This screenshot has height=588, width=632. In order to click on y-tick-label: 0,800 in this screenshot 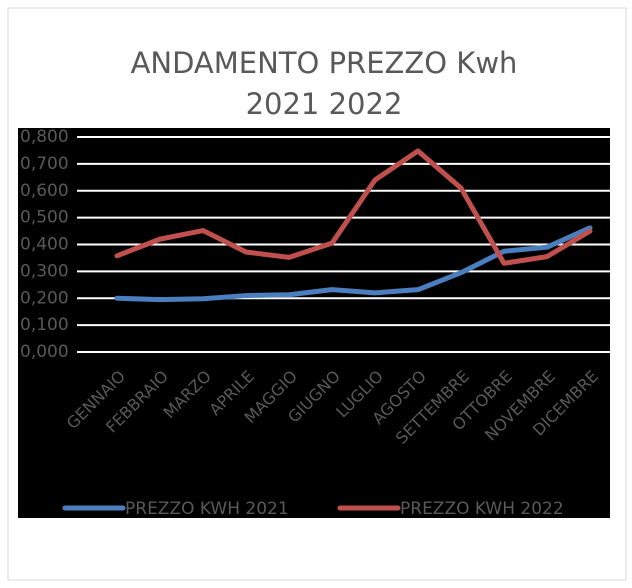, I will do `click(44, 137)`.